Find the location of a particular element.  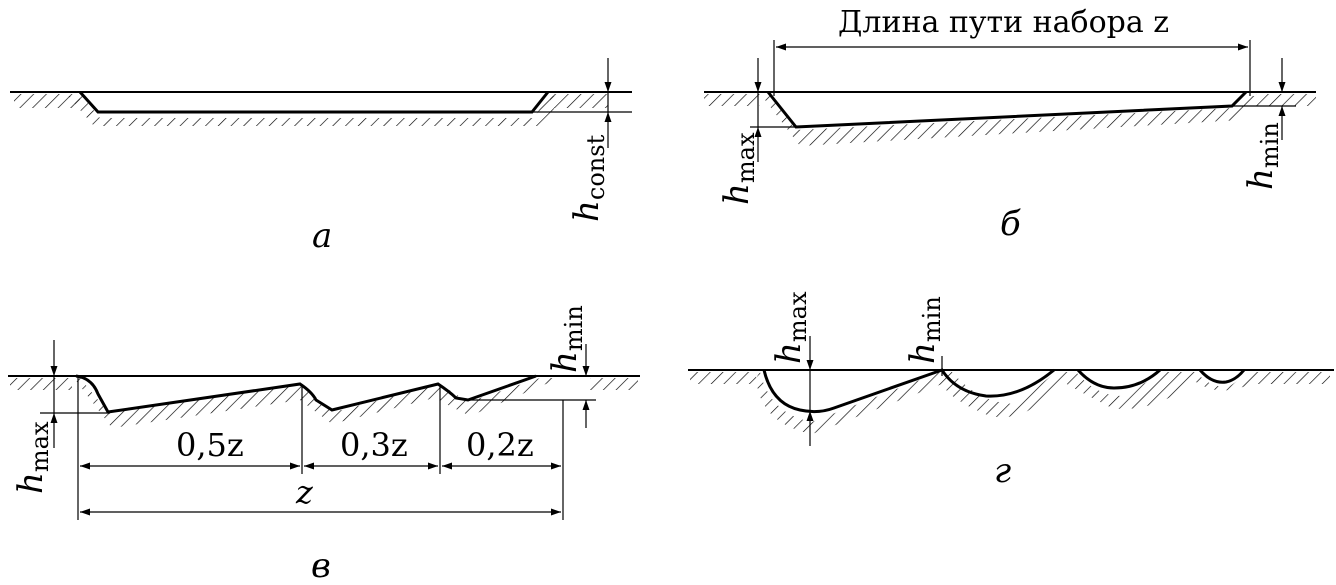

panel-b-label: б is located at coordinates (1010, 224).